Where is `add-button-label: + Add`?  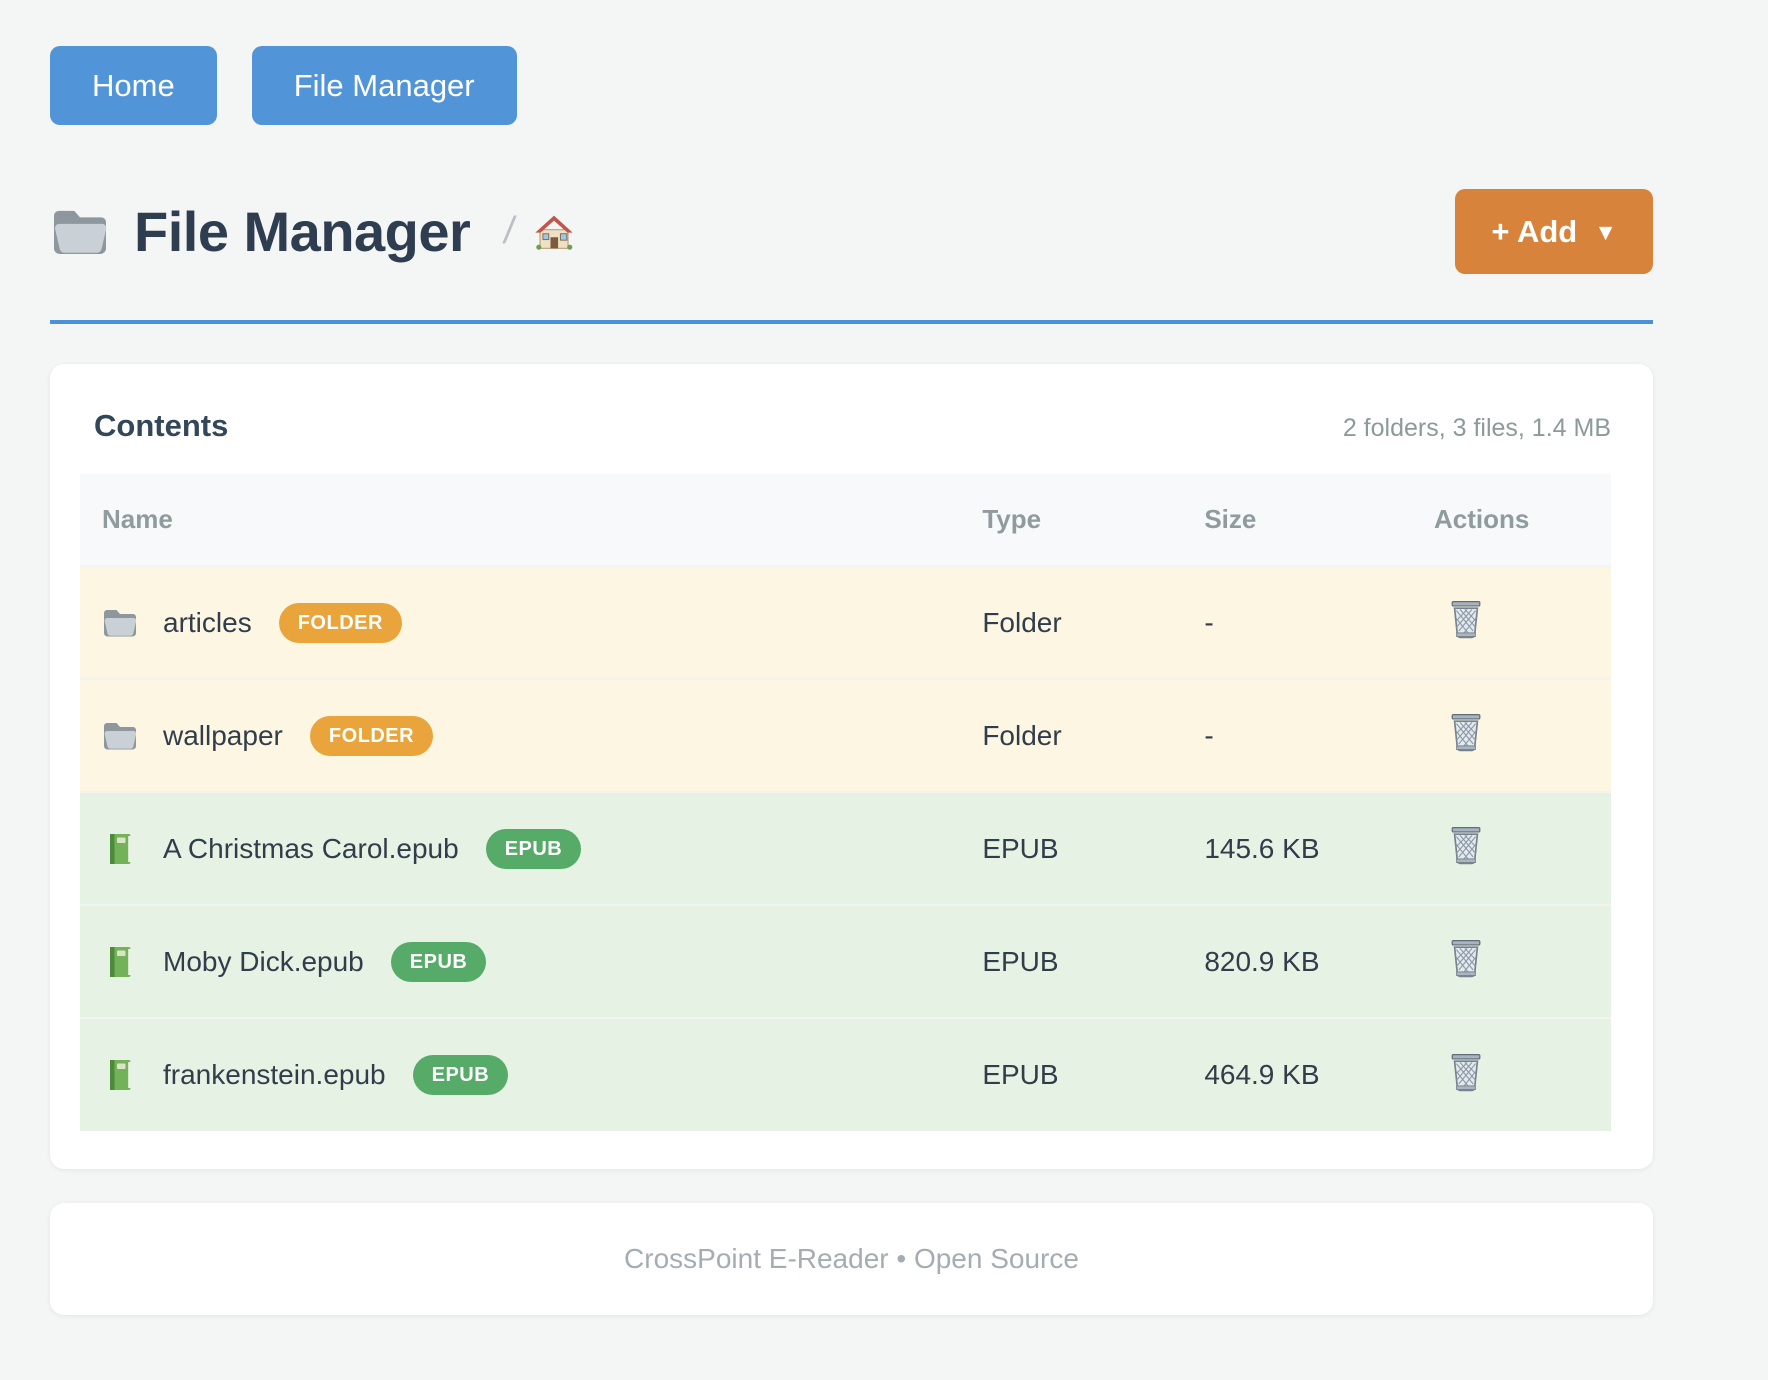 add-button-label: + Add is located at coordinates (1534, 231).